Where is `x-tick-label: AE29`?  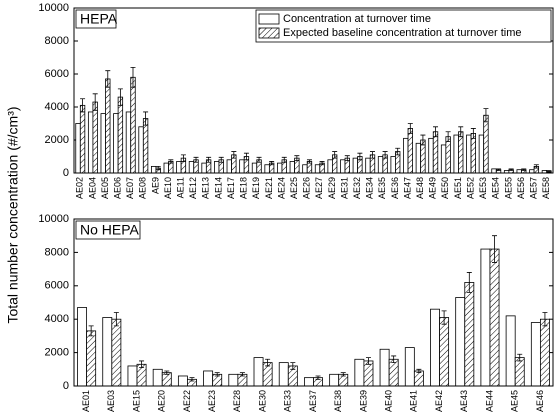
x-tick-label: AE29 is located at coordinates (332, 188).